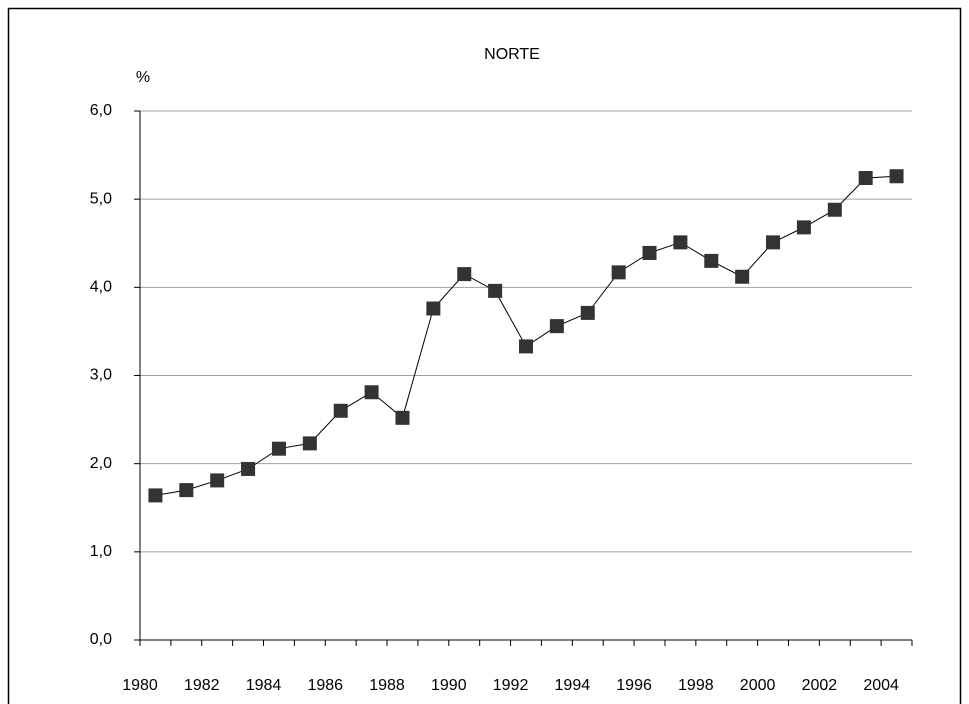 The height and width of the screenshot is (704, 969). I want to click on y-tick-label: 4,0, so click(101, 287).